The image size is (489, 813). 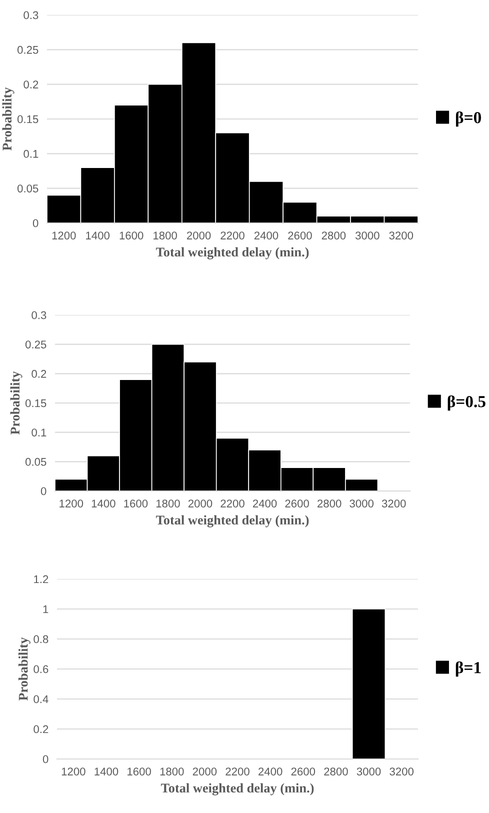 What do you see at coordinates (41, 699) in the screenshot?
I see `y-tick-label: 0.4` at bounding box center [41, 699].